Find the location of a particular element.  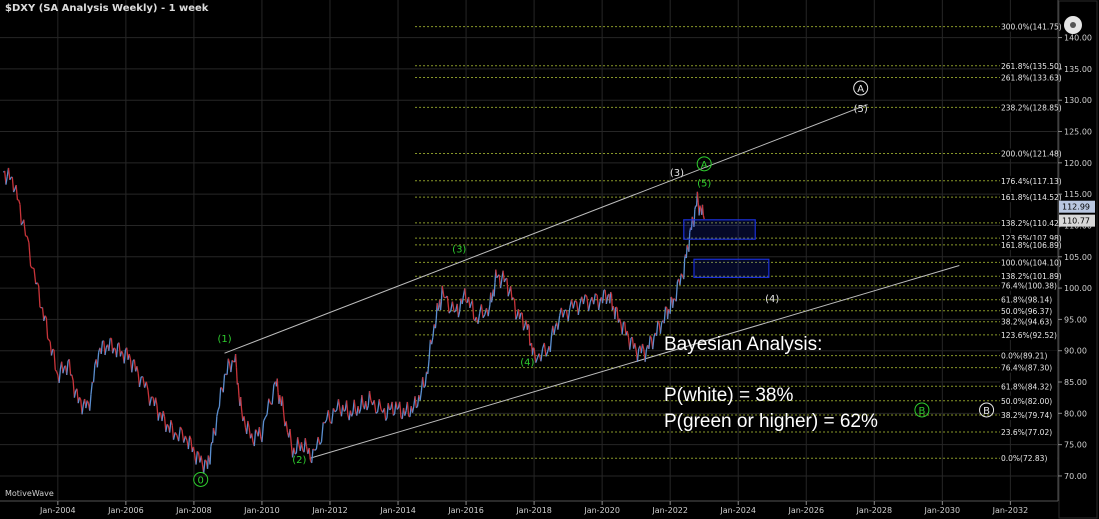

wave-label: (4) is located at coordinates (527, 363).